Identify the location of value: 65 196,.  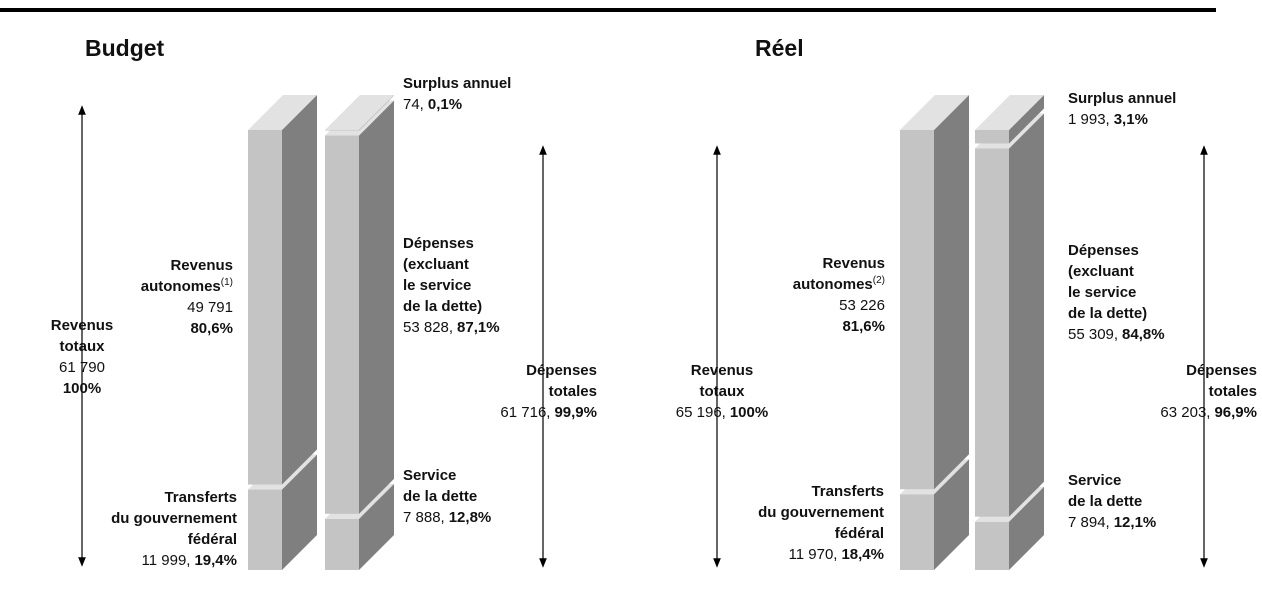
(701, 412).